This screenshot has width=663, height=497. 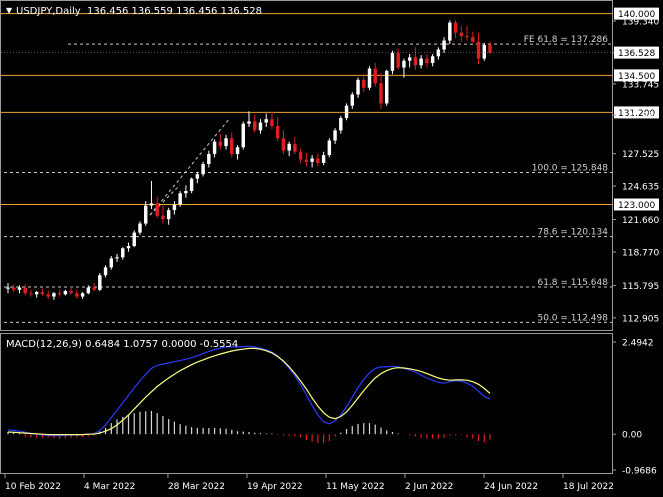 What do you see at coordinates (190, 166) in the screenshot?
I see `fib-trend-line` at bounding box center [190, 166].